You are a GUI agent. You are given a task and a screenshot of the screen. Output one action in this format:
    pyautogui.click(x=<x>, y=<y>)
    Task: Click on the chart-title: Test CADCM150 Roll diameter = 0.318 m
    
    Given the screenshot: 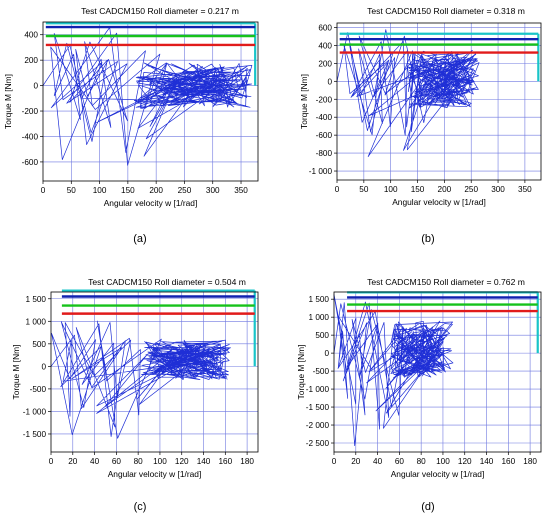 What is the action you would take?
    pyautogui.click(x=446, y=11)
    